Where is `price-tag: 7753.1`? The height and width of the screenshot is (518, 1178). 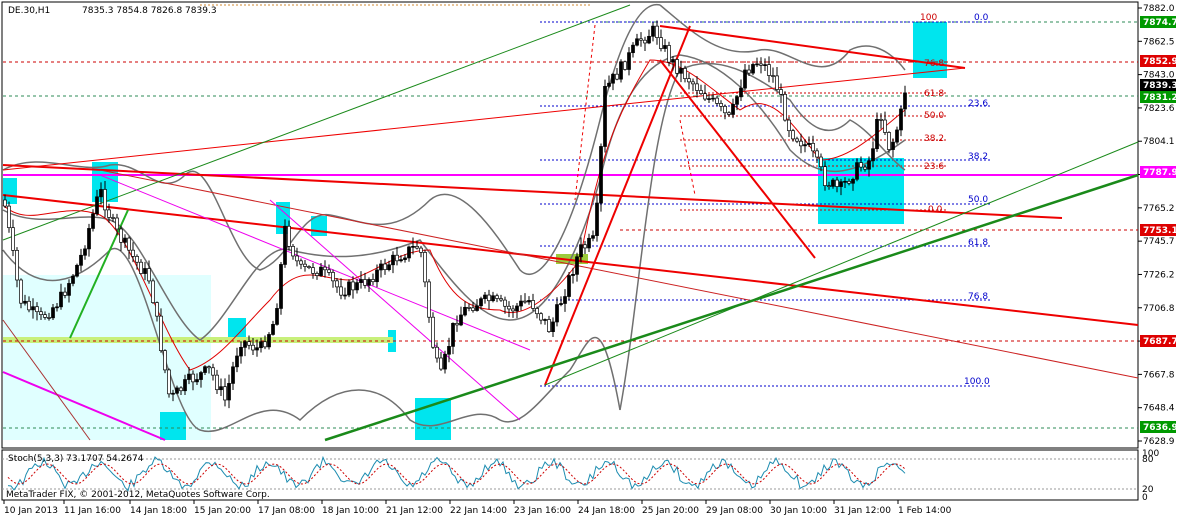 price-tag: 7753.1 is located at coordinates (1160, 231).